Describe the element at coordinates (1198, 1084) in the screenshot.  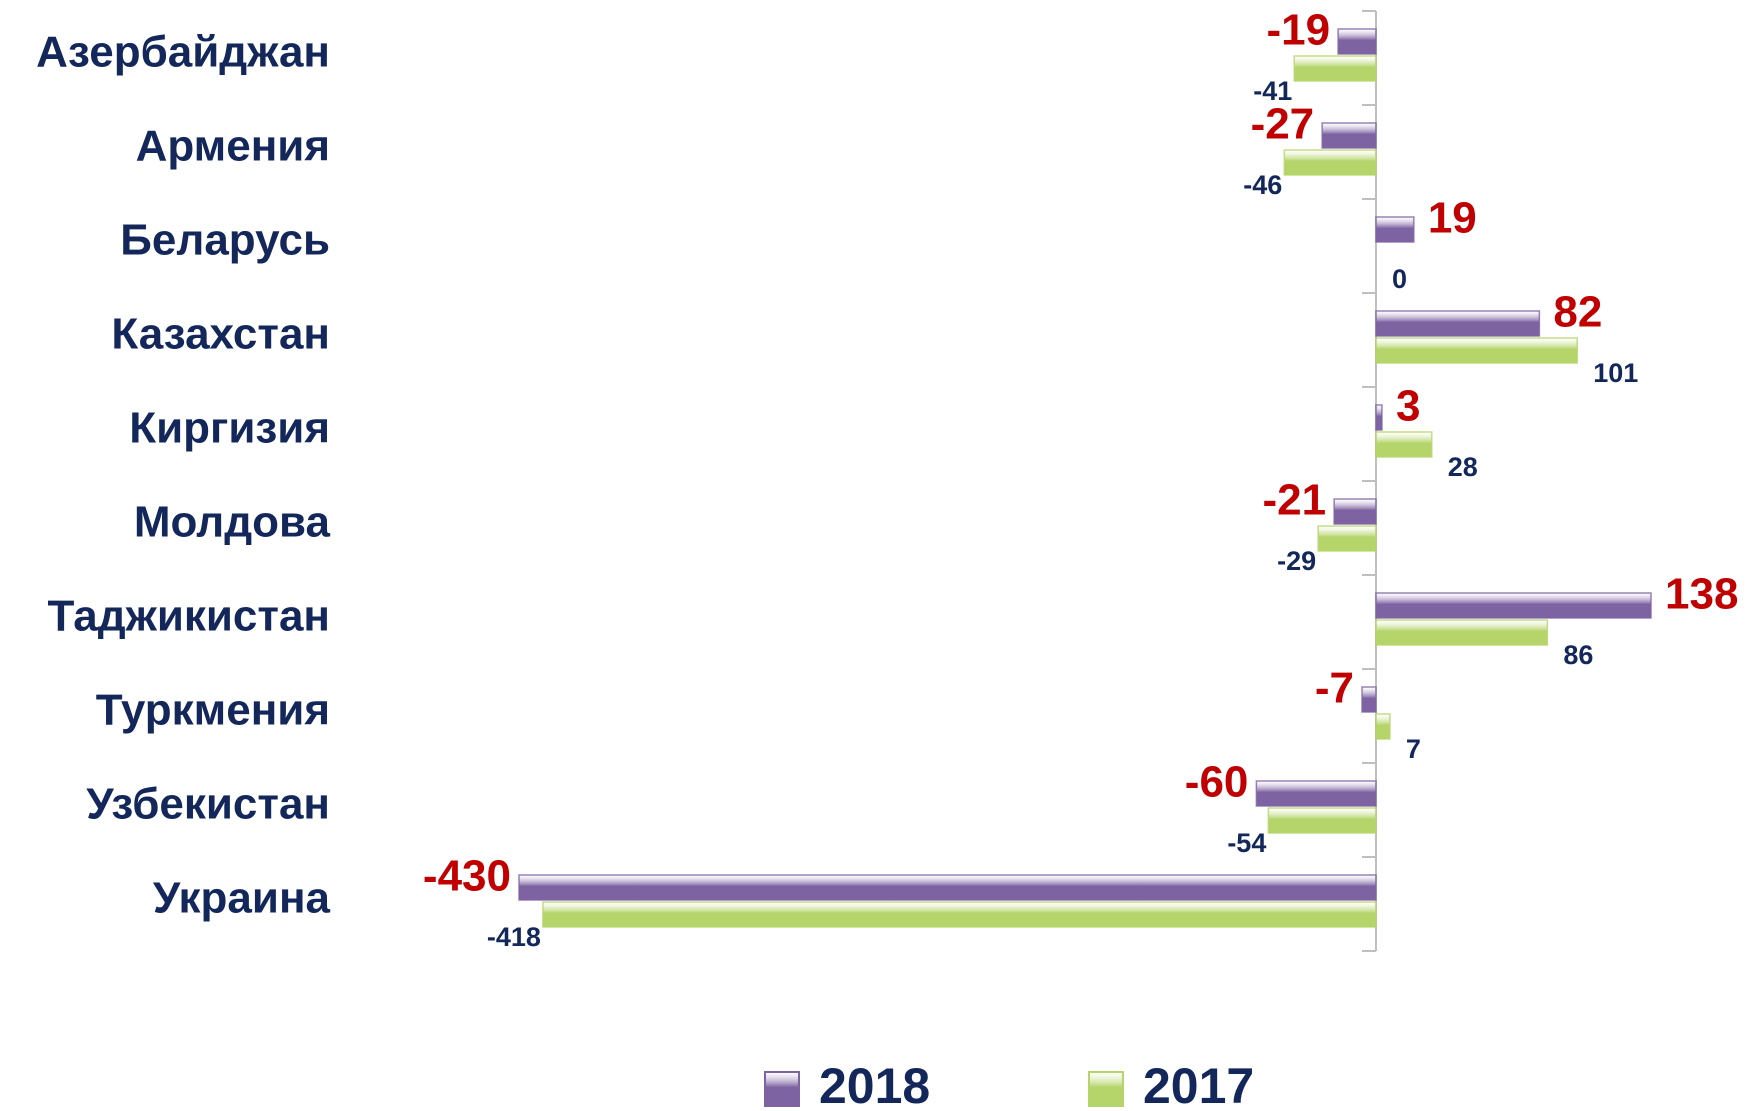
I see `legend-label: 2017` at that location.